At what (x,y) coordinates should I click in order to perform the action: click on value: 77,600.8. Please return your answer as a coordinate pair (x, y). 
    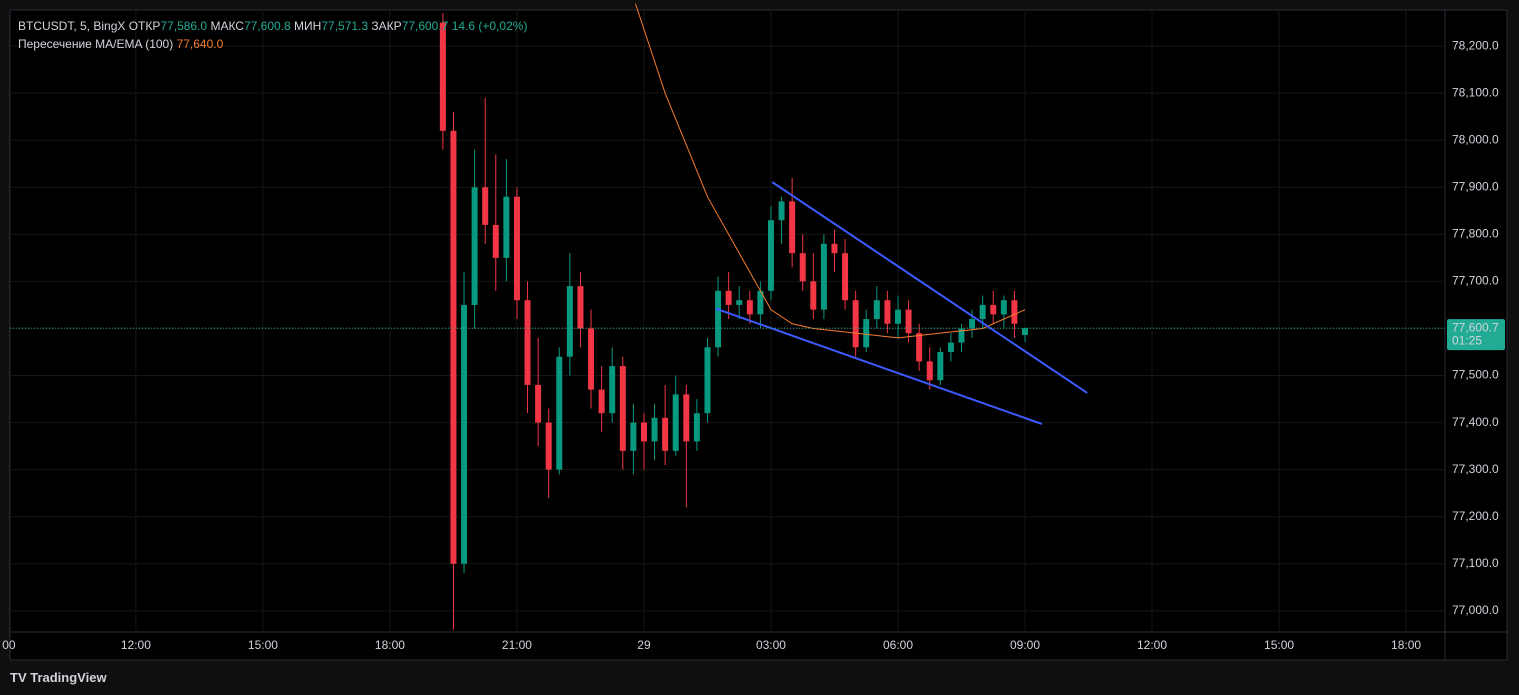
    Looking at the image, I should click on (267, 26).